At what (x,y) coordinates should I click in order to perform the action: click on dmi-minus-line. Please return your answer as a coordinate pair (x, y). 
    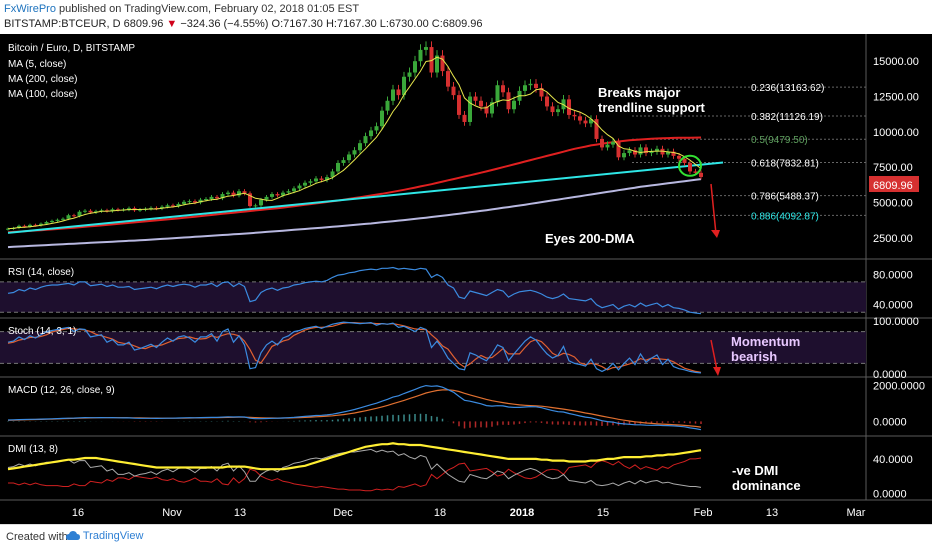
    Looking at the image, I should click on (355, 474).